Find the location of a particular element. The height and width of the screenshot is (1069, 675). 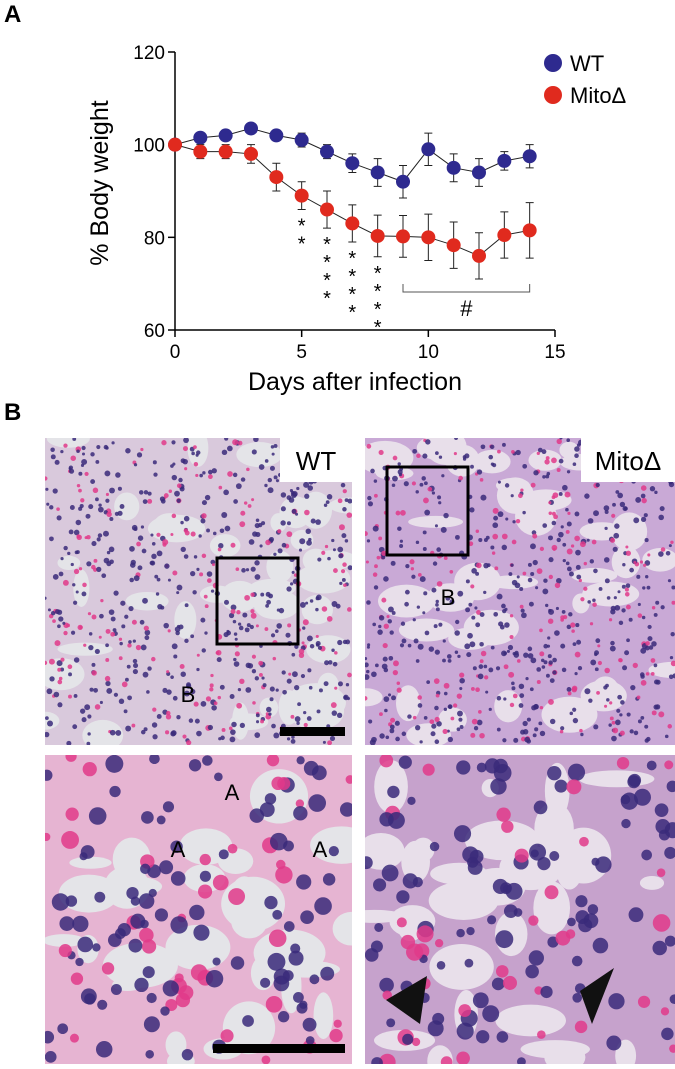

structure-label: A is located at coordinates (232, 792).